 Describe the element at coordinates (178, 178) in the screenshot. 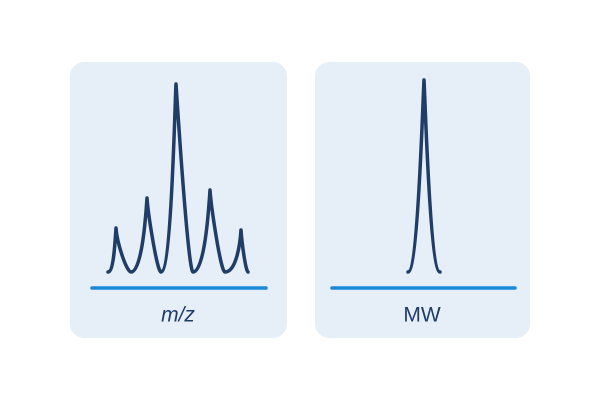

I see `isotope-peaks` at that location.